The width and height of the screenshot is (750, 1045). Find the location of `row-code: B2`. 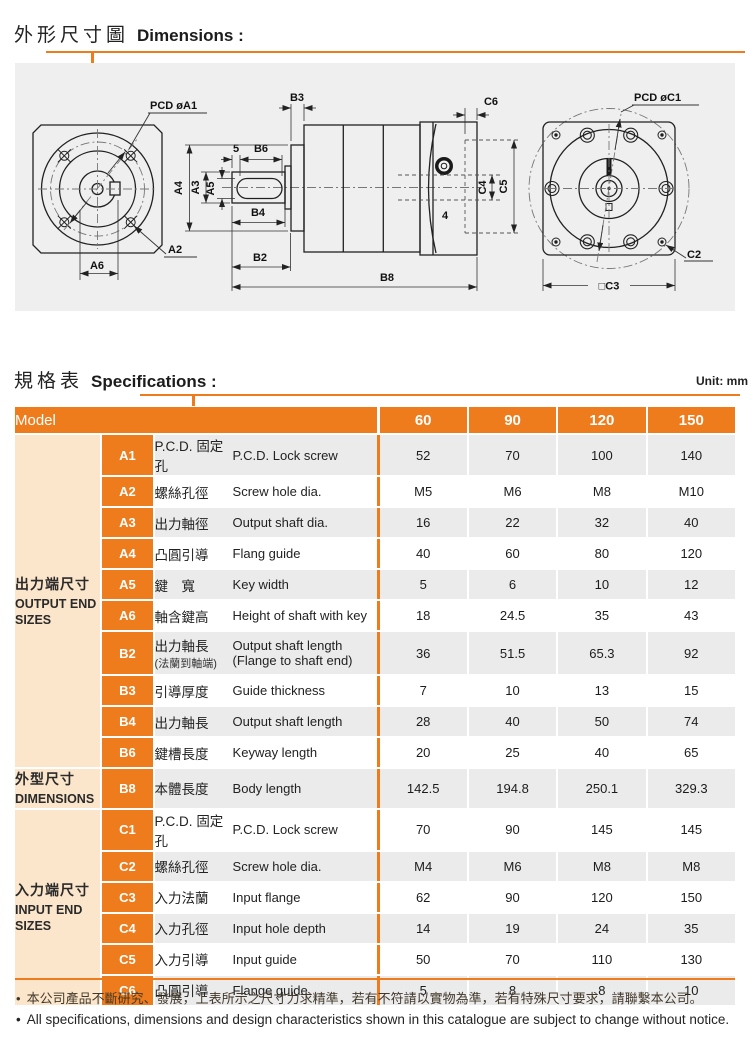

row-code: B2 is located at coordinates (126, 653).